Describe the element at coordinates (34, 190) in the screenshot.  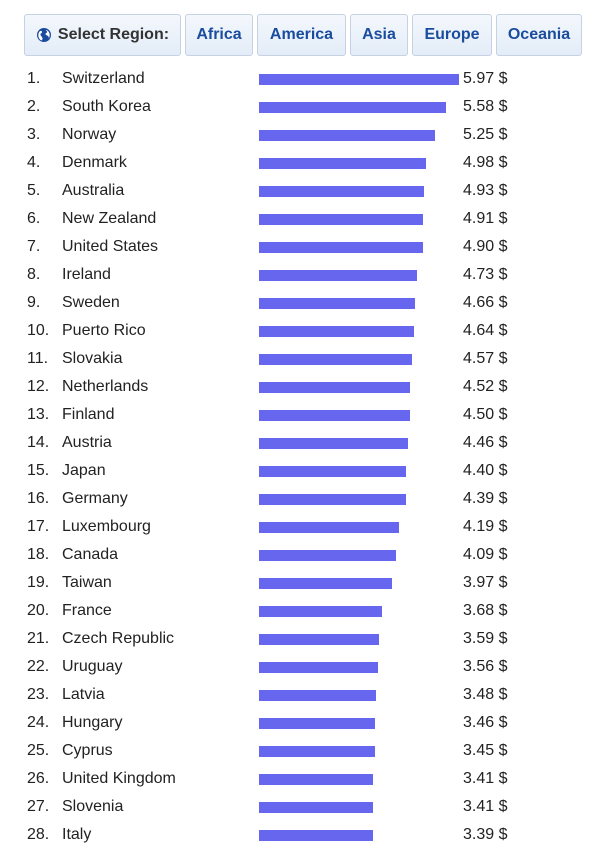
I see `rank-label: 5.` at that location.